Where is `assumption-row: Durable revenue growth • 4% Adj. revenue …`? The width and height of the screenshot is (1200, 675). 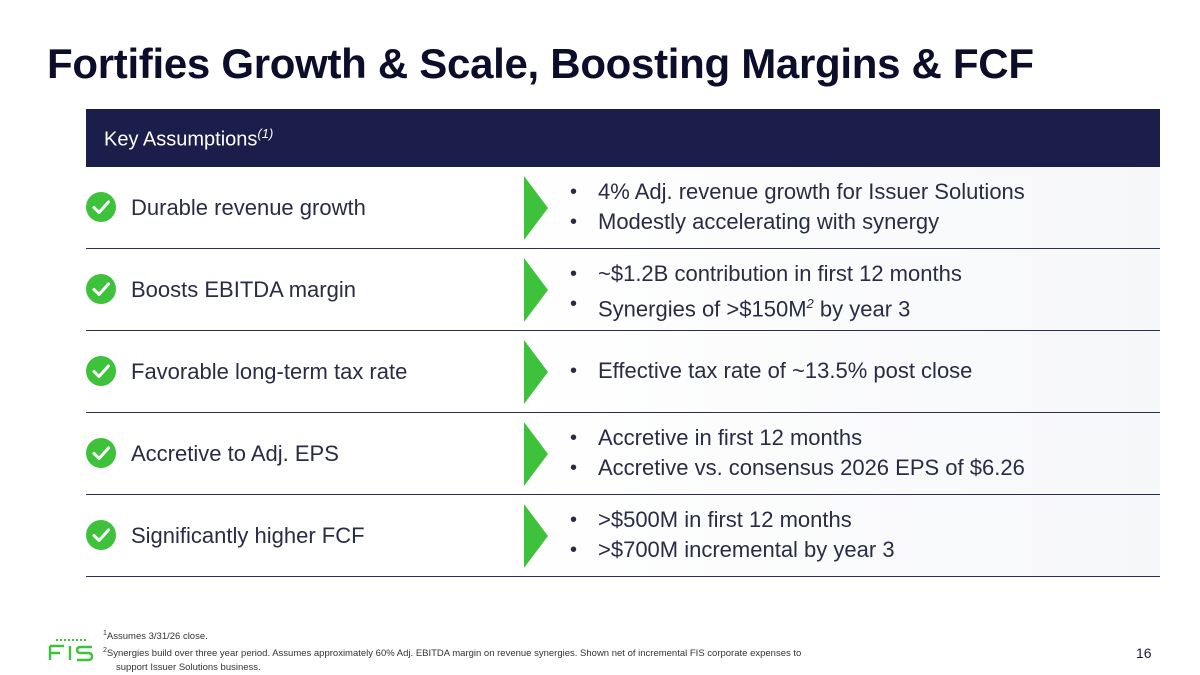 assumption-row: Durable revenue growth • 4% Adj. revenue … is located at coordinates (623, 208).